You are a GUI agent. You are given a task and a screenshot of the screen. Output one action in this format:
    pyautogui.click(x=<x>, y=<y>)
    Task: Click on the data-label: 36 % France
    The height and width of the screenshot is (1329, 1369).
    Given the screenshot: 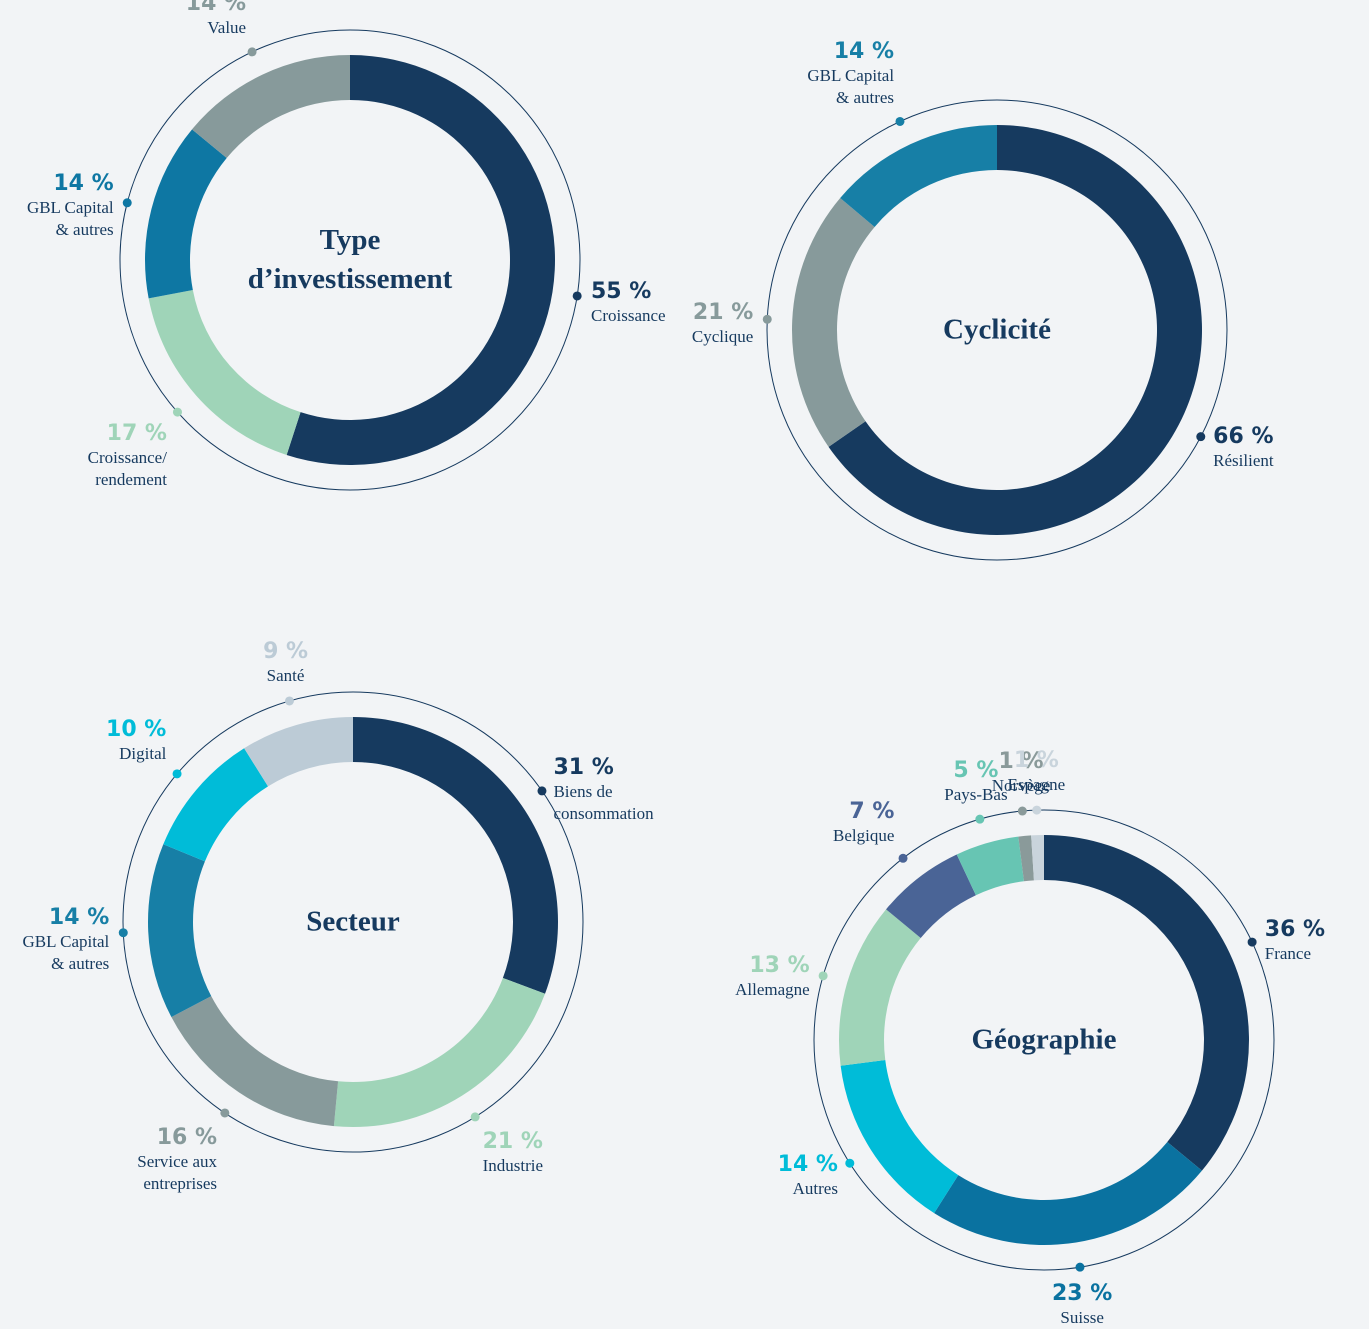 What is the action you would take?
    pyautogui.click(x=1295, y=941)
    